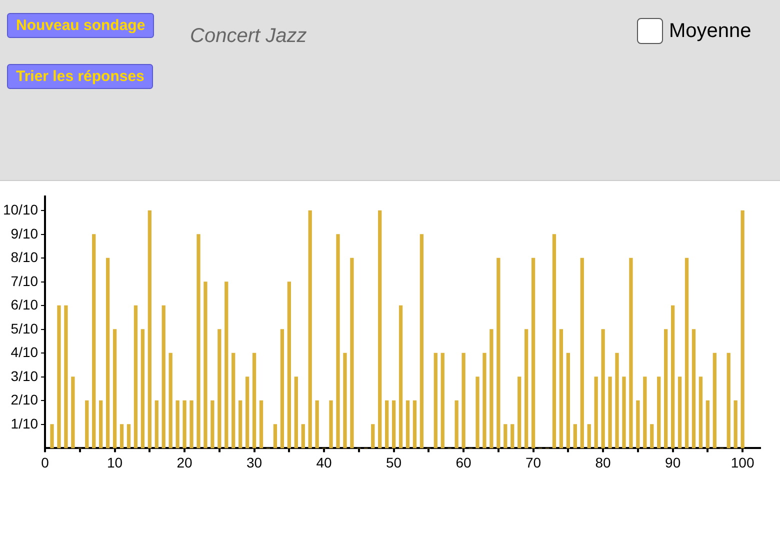 The image size is (780, 550). Describe the element at coordinates (184, 462) in the screenshot. I see `x-tick-label: 20` at that location.